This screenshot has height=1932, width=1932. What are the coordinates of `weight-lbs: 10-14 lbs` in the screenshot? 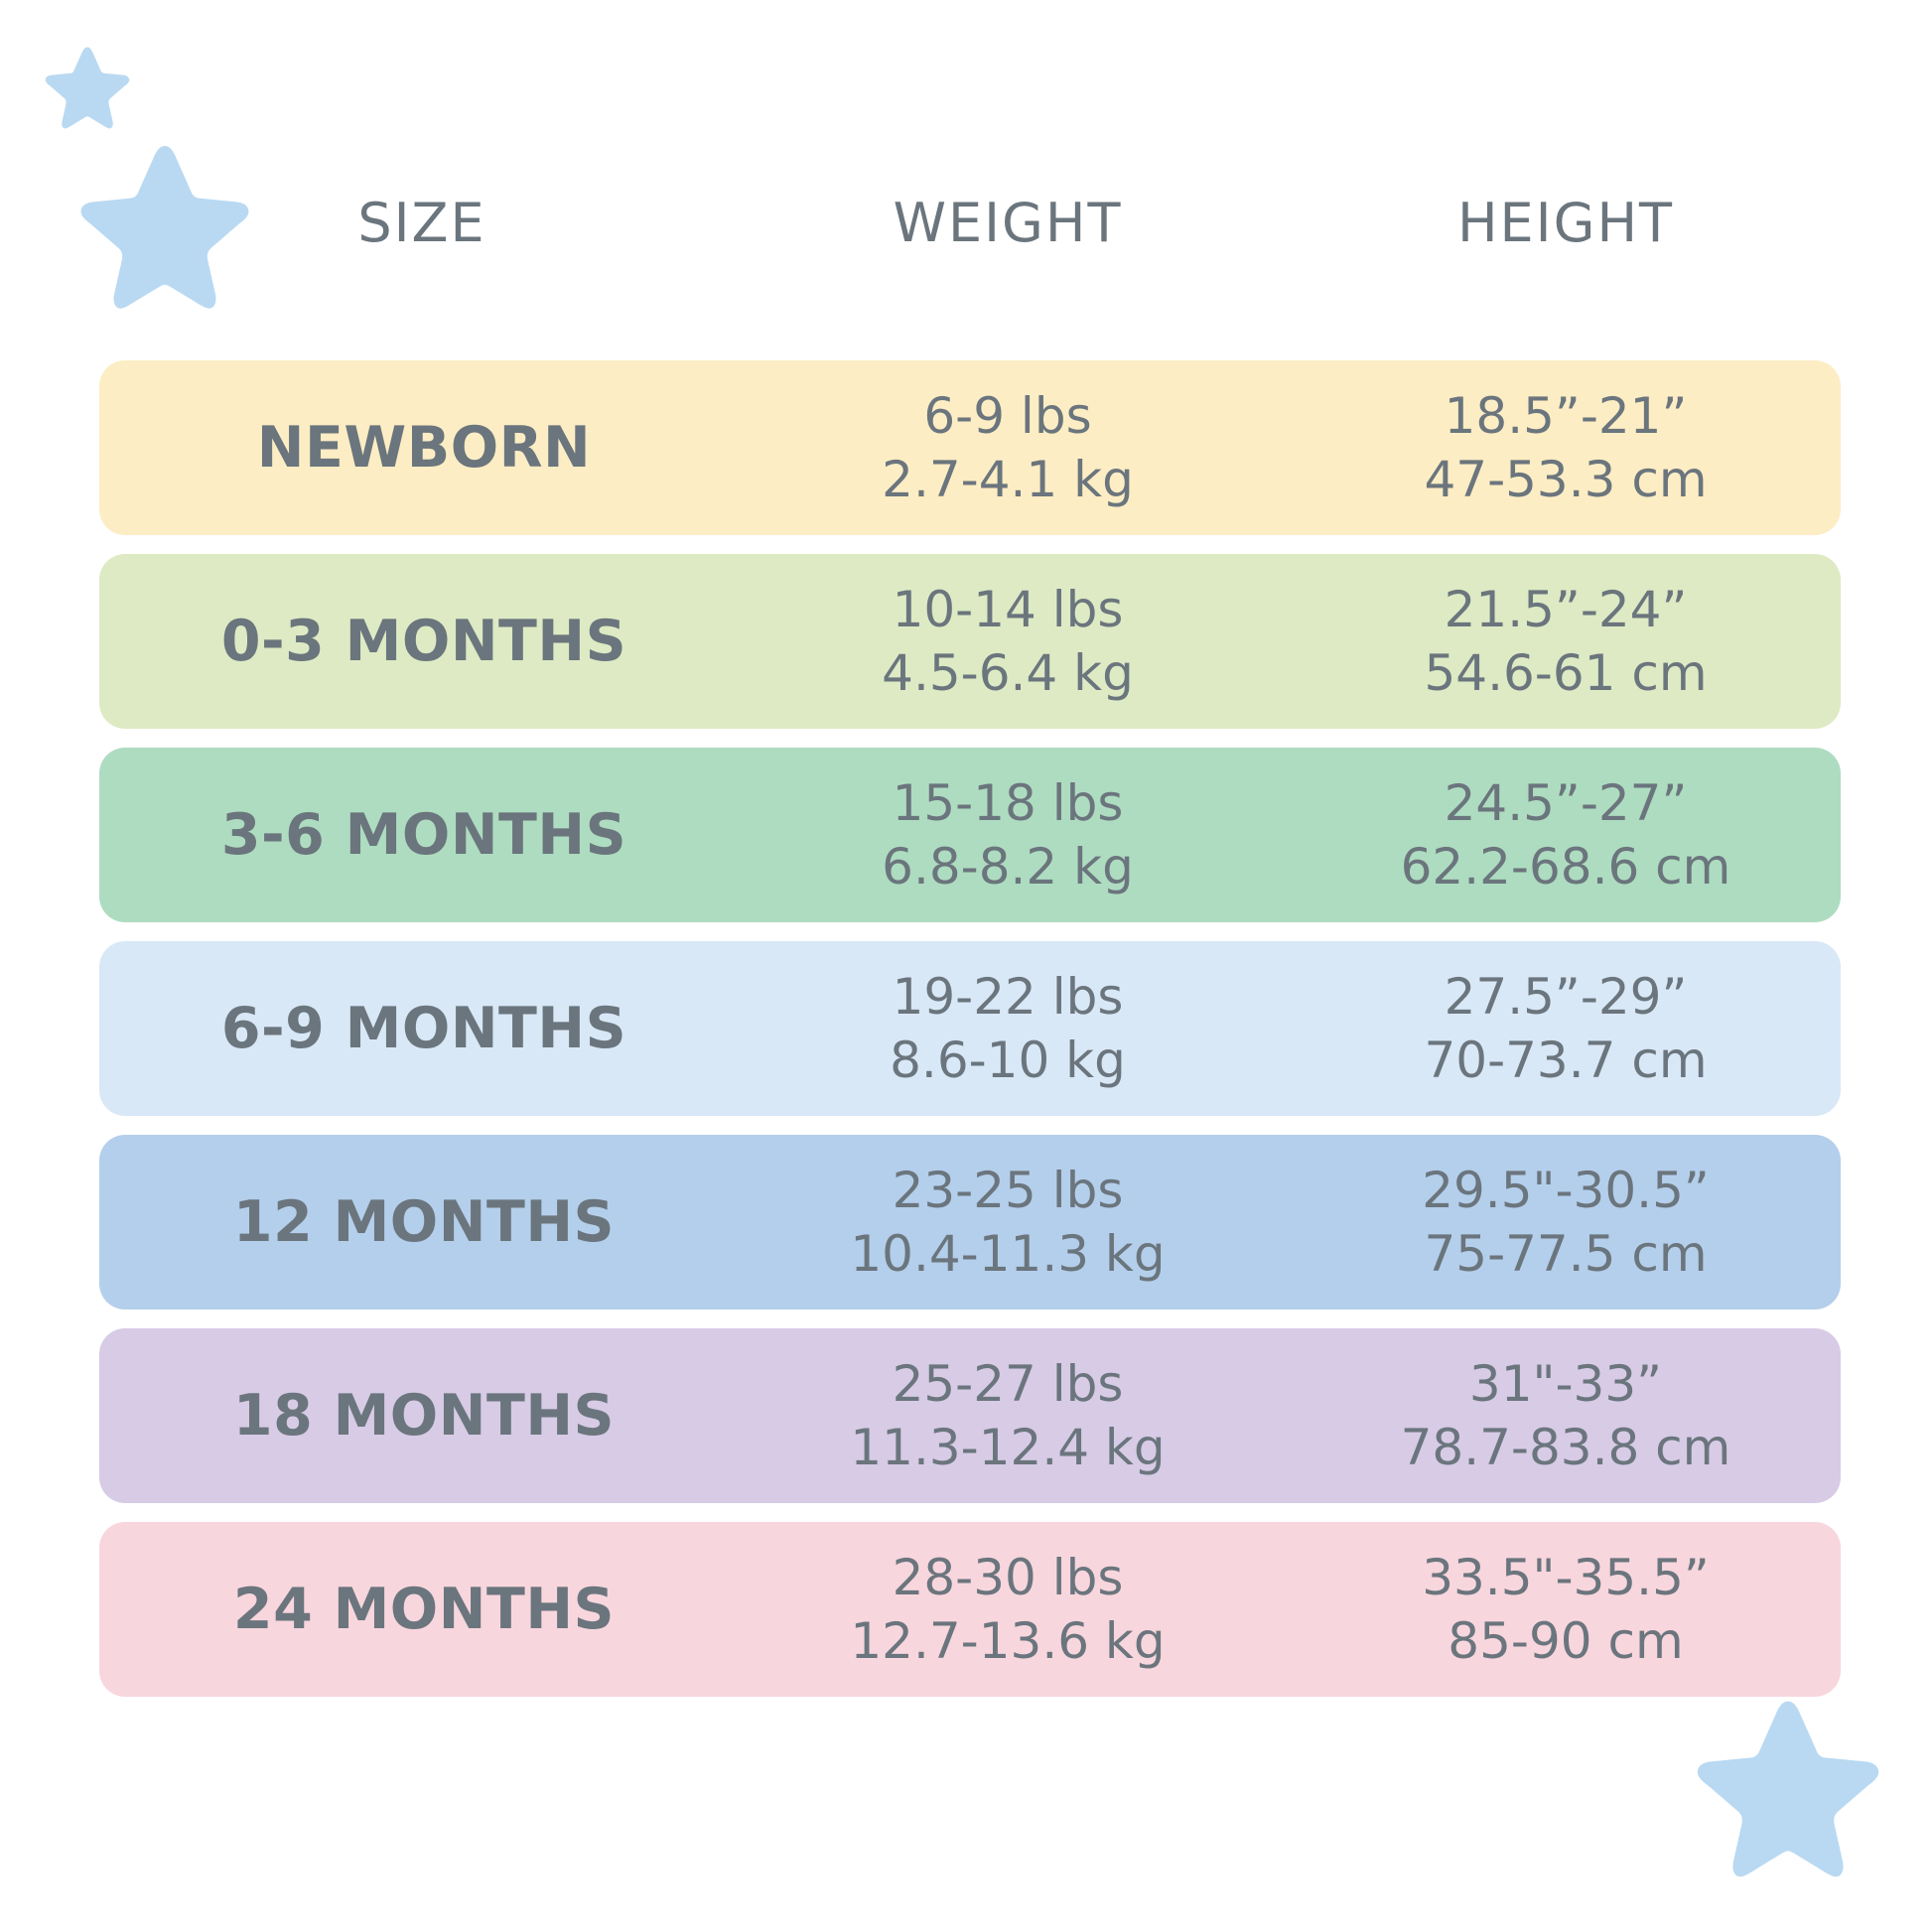 It's located at (1008, 610).